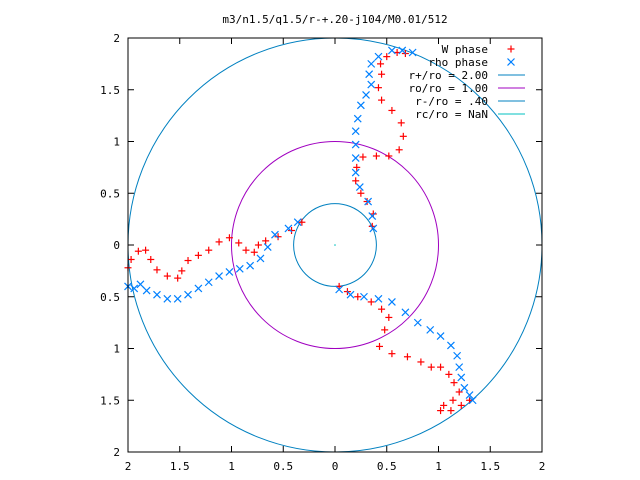 Image resolution: width=640 pixels, height=480 pixels. Describe the element at coordinates (451, 101) in the screenshot. I see `legend-label-4: r-/ro = .40` at that location.